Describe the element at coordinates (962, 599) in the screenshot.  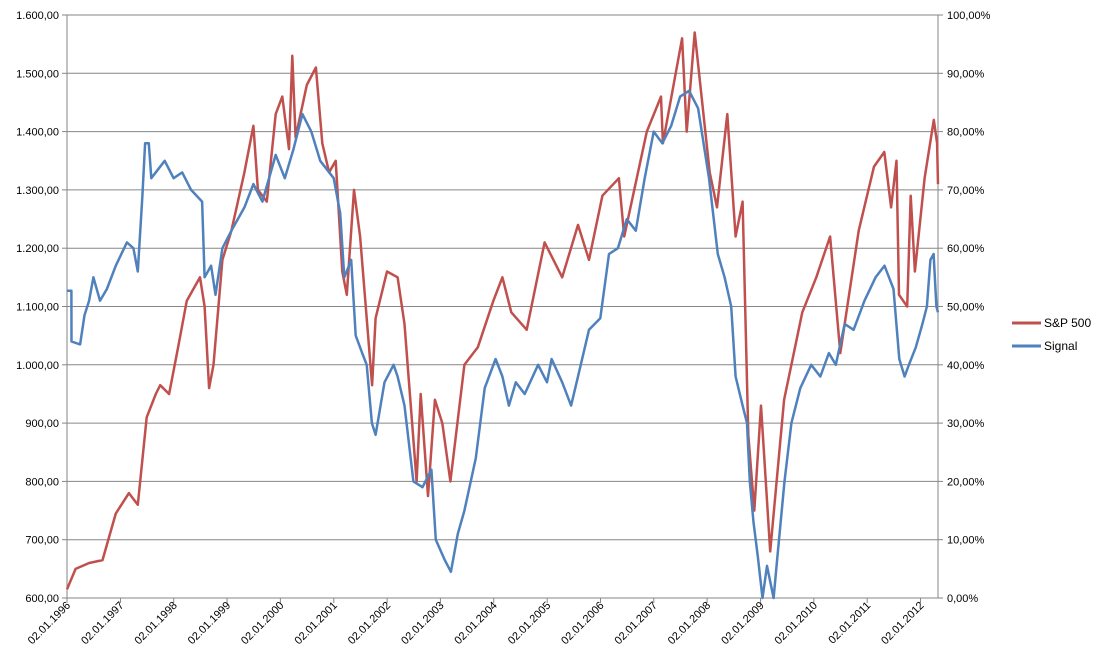
I see `y-right-tick-label: 0,00%` at that location.